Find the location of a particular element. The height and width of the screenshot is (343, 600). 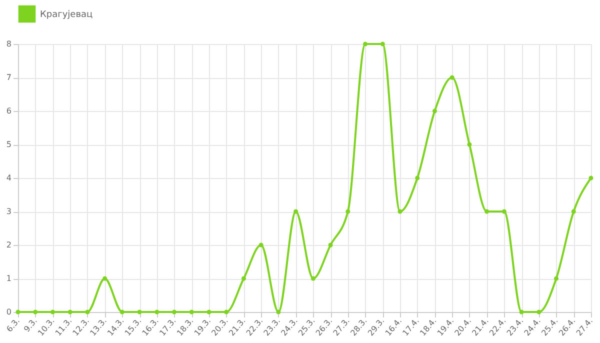

y-tick-label: 5 is located at coordinates (9, 144).